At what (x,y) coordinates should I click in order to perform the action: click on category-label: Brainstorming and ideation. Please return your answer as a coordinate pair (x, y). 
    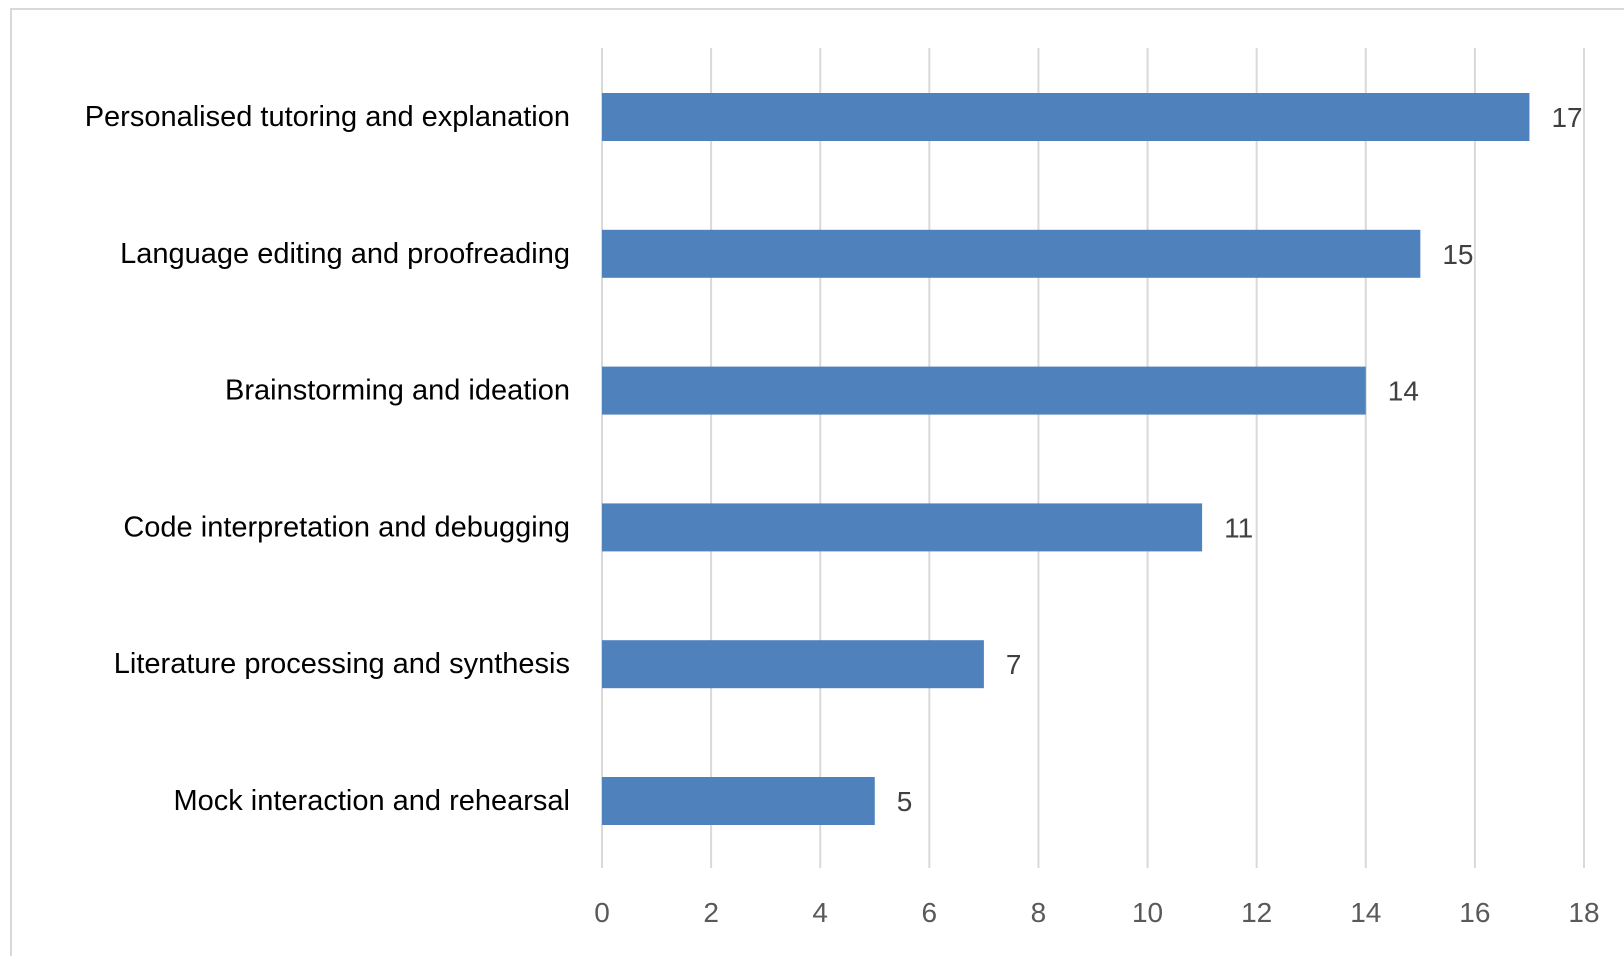
    Looking at the image, I should click on (397, 391).